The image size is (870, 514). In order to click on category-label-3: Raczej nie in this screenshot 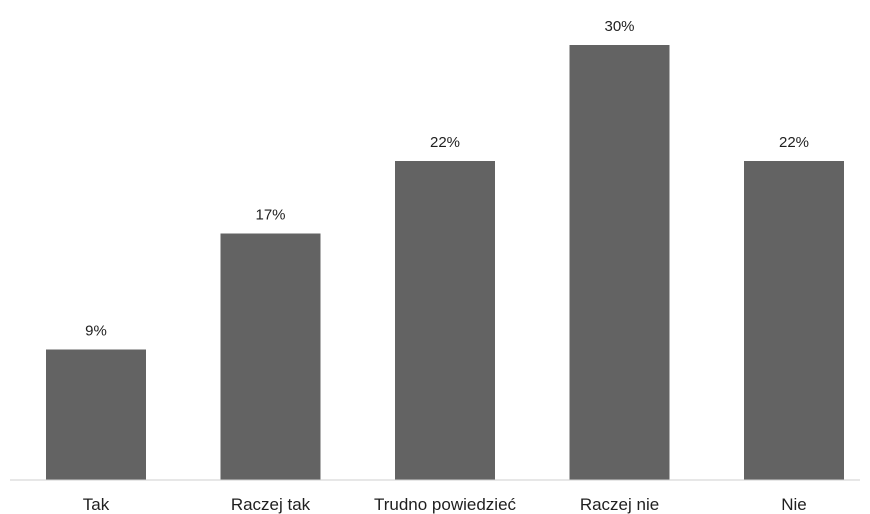, I will do `click(619, 504)`.